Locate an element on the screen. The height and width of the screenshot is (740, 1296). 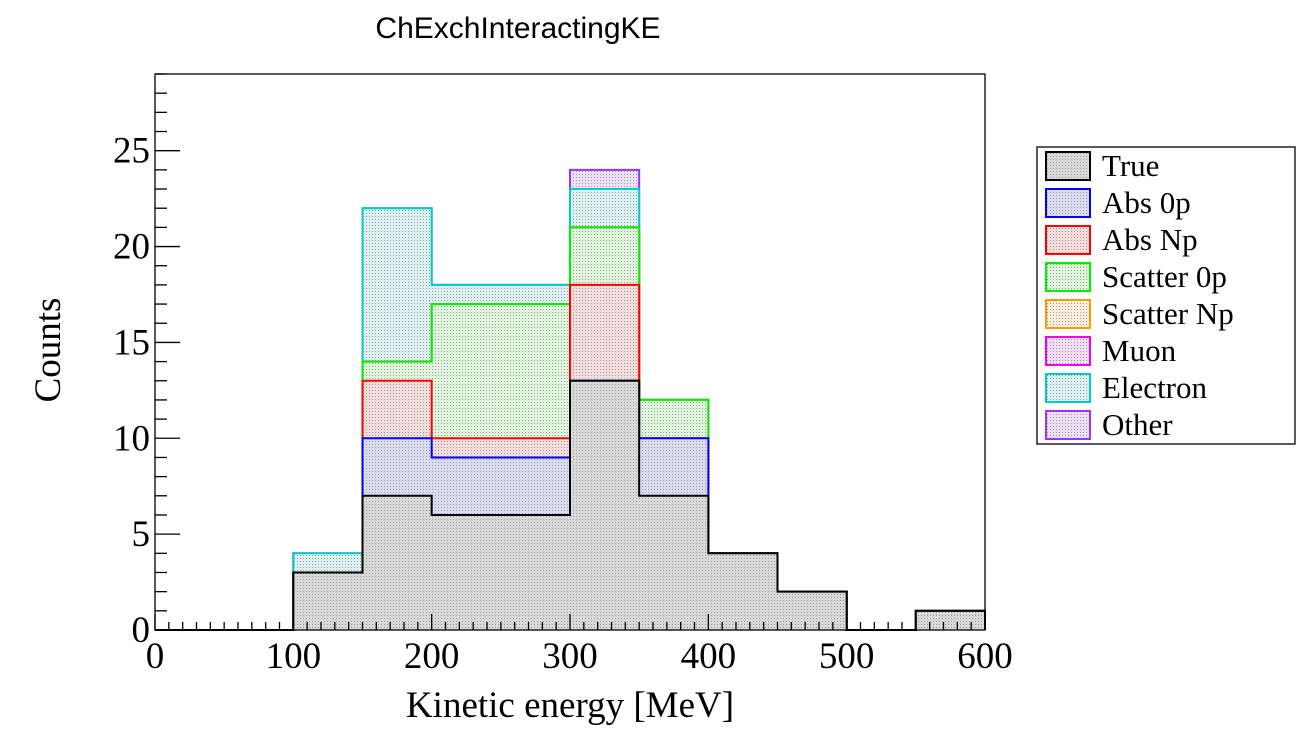
x-tick-label: 300 is located at coordinates (570, 656).